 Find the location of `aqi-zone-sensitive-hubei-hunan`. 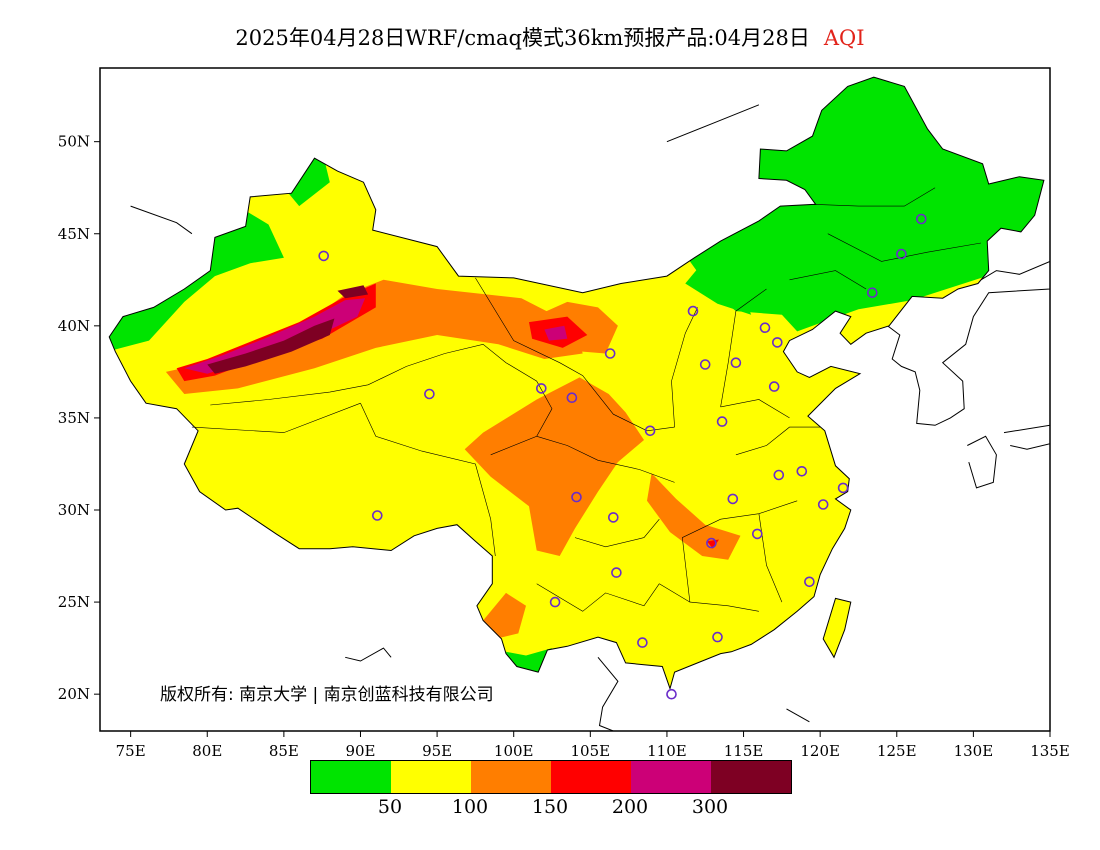

aqi-zone-sensitive-hubei-hunan is located at coordinates (694, 516).